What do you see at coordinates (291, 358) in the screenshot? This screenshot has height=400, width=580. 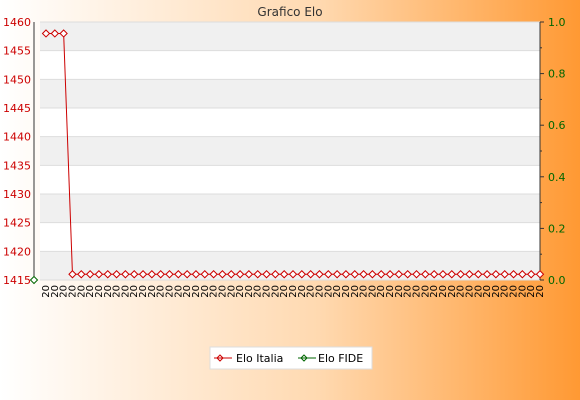 I see `legend-box` at bounding box center [291, 358].